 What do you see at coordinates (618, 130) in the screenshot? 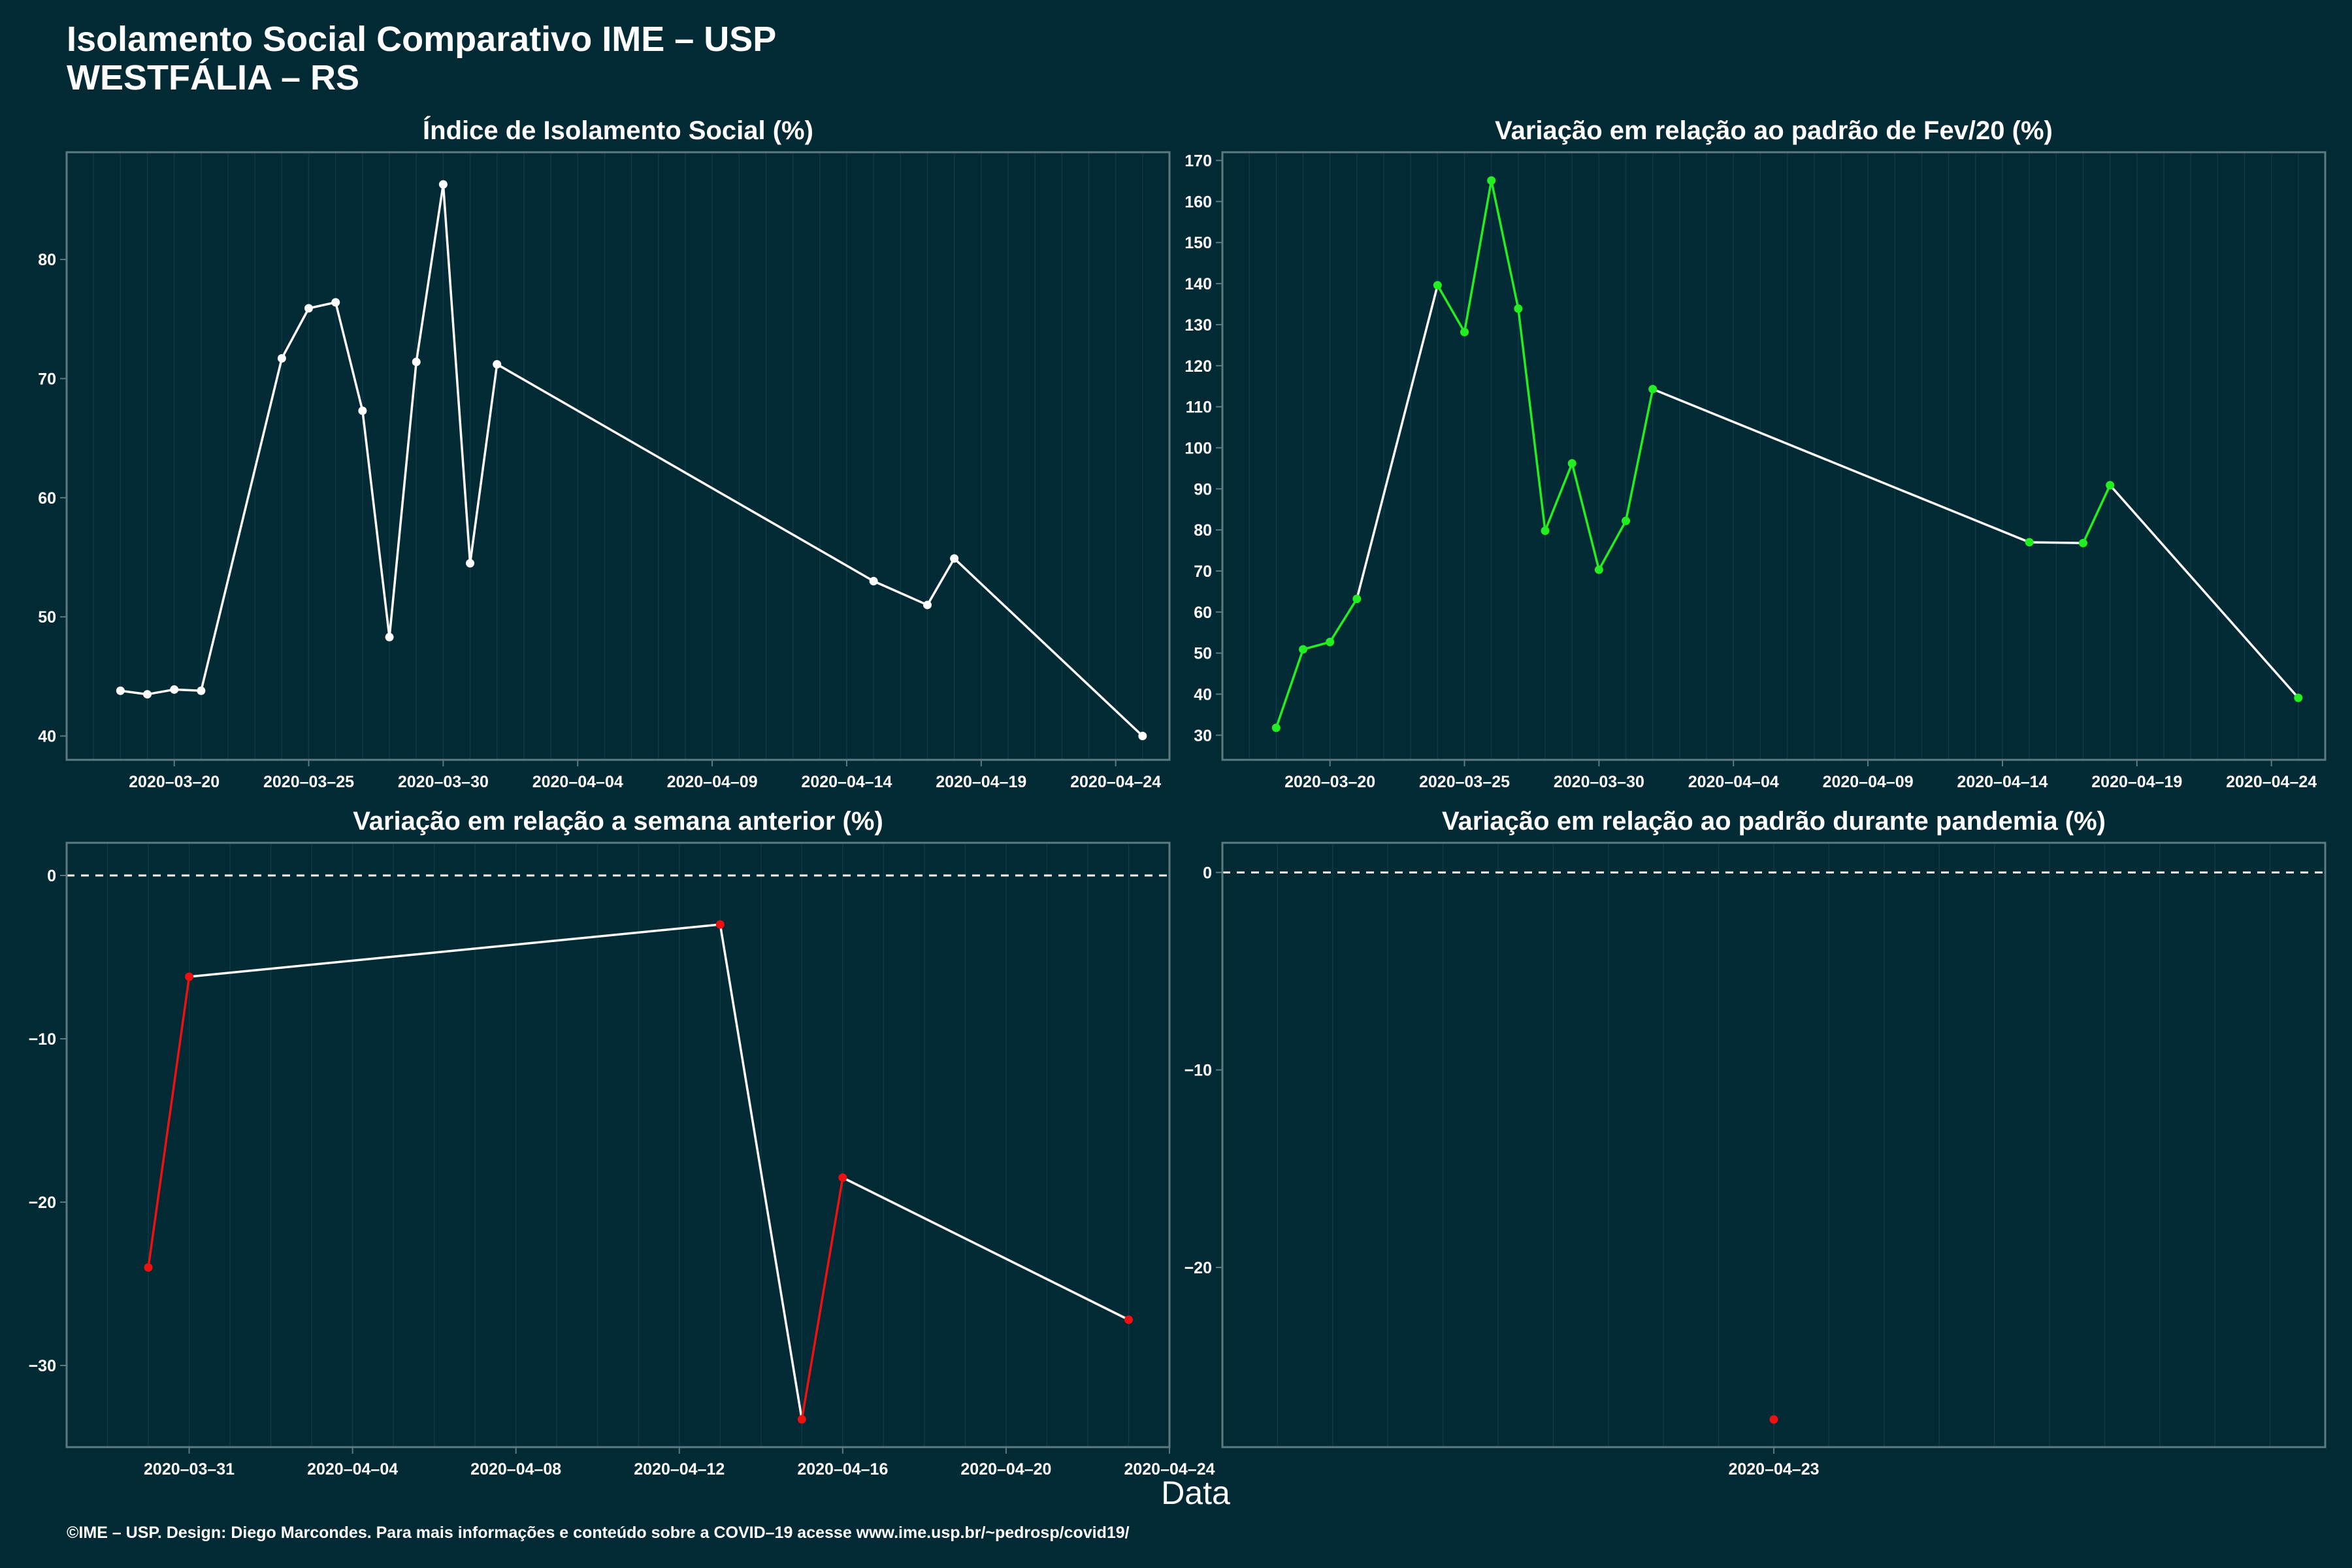
I see `panel-title: Índice de Isolamento Social (%)` at bounding box center [618, 130].